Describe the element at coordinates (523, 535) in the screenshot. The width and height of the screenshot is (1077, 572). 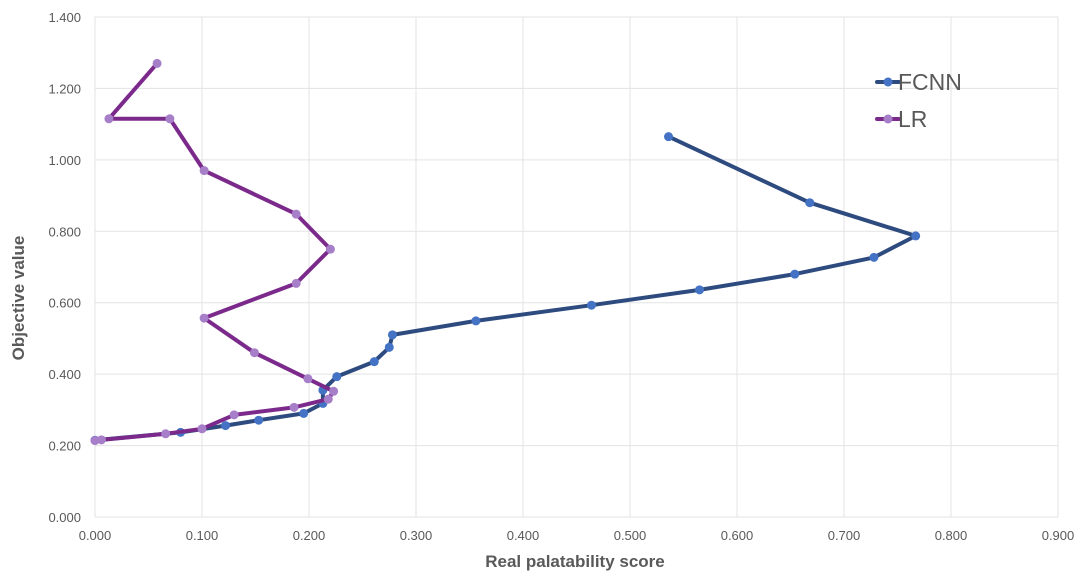
I see `x-tick-label: 0.400` at that location.